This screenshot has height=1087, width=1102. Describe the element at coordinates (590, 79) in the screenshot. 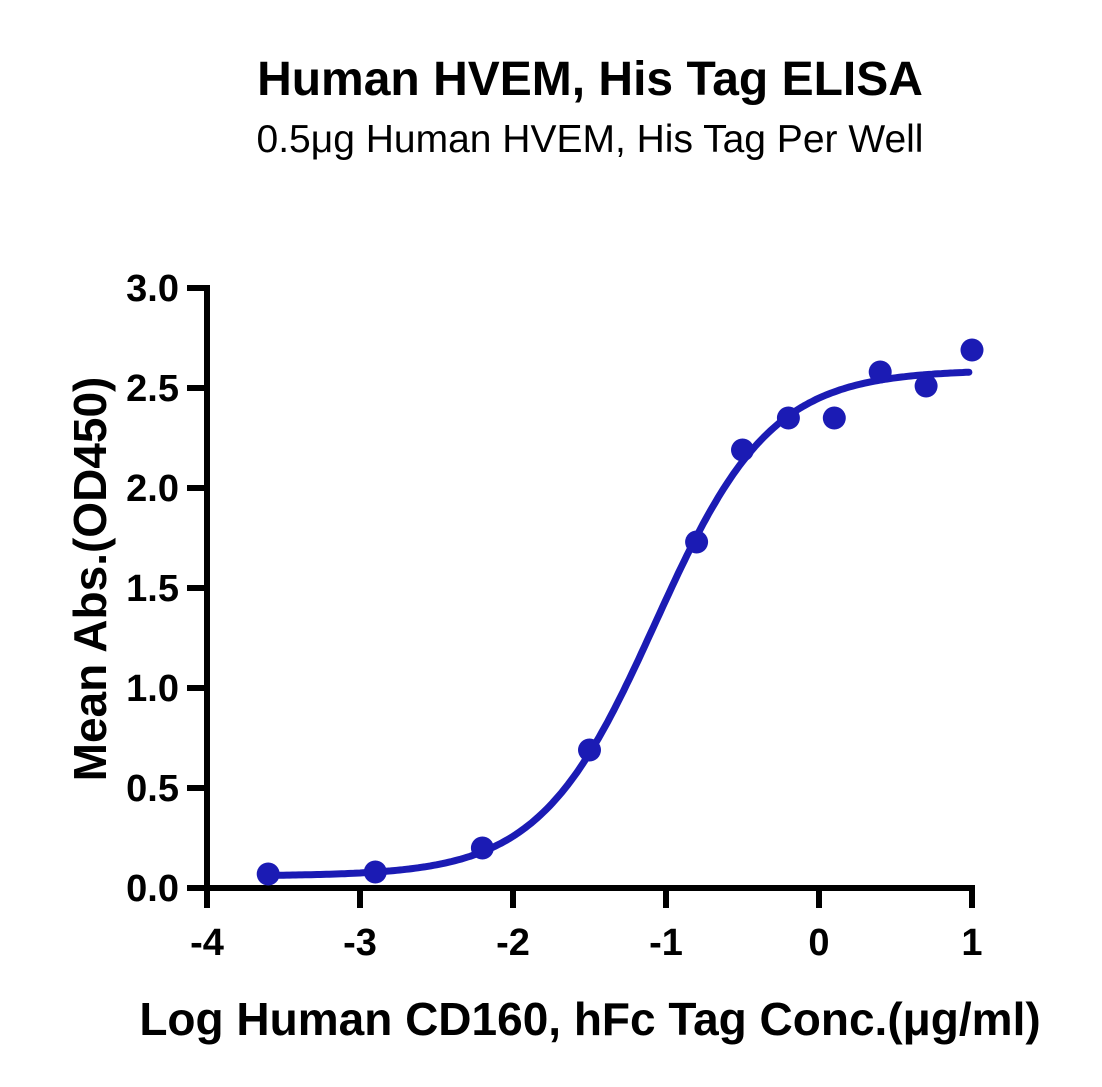

I see `chart-title: Human HVEM, His Tag ELISA` at that location.